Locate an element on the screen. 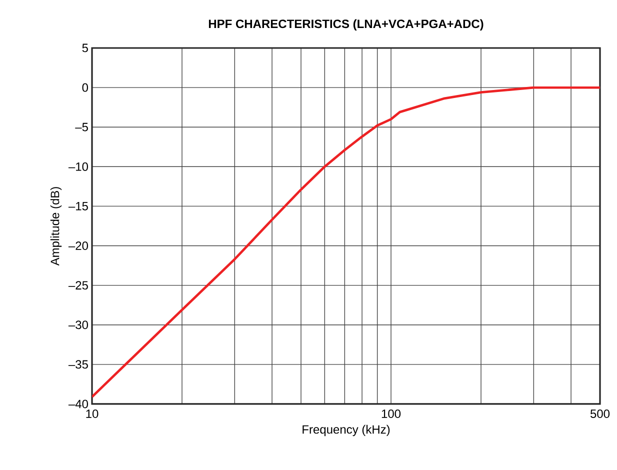 This screenshot has height=470, width=617. y-axis-title: Amplitude (dB) is located at coordinates (56, 226).